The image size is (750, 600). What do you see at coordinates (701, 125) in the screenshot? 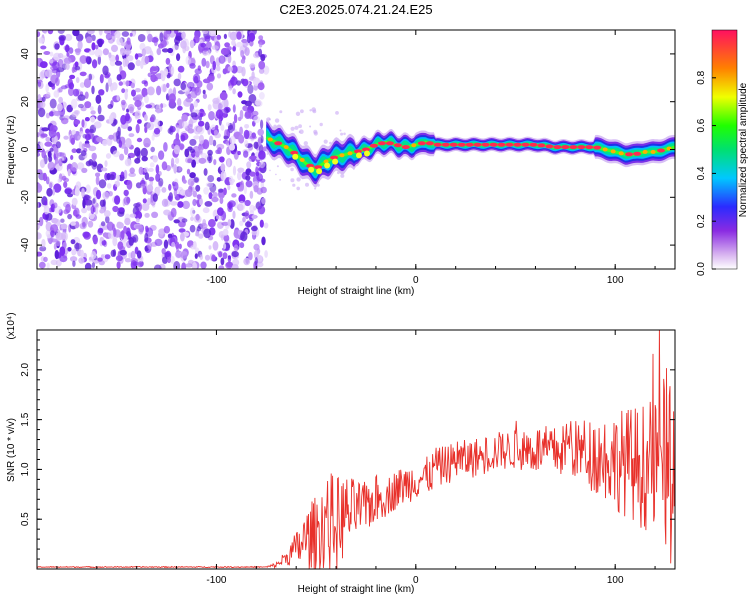
I see `colorbar-tick-label: 0.6` at bounding box center [701, 125].